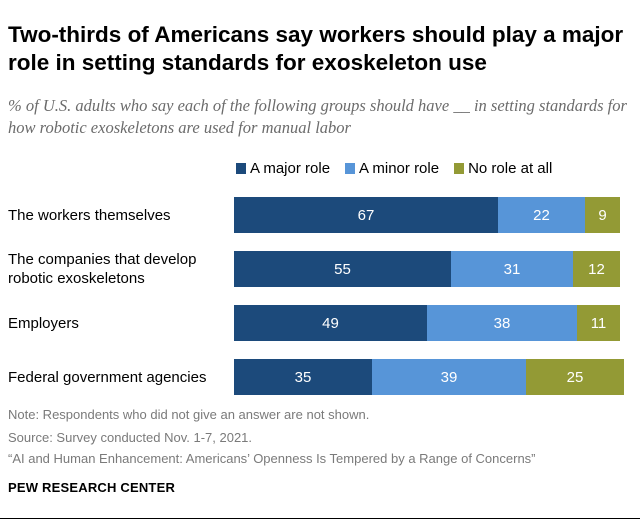  I want to click on bar-a-minor-role-federal-government-agencies: 39, so click(449, 377).